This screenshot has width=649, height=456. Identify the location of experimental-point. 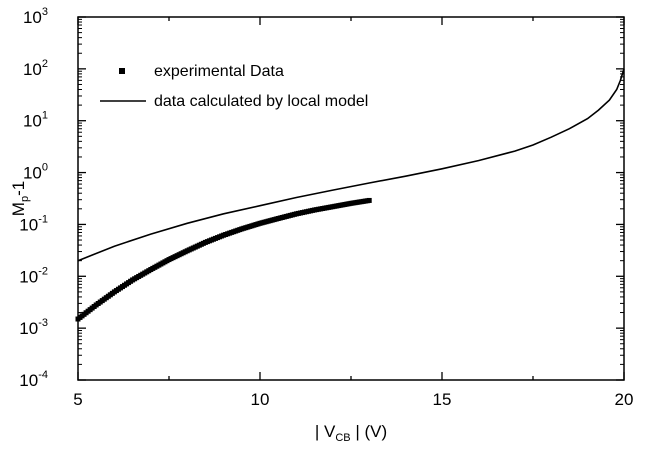
(369, 200).